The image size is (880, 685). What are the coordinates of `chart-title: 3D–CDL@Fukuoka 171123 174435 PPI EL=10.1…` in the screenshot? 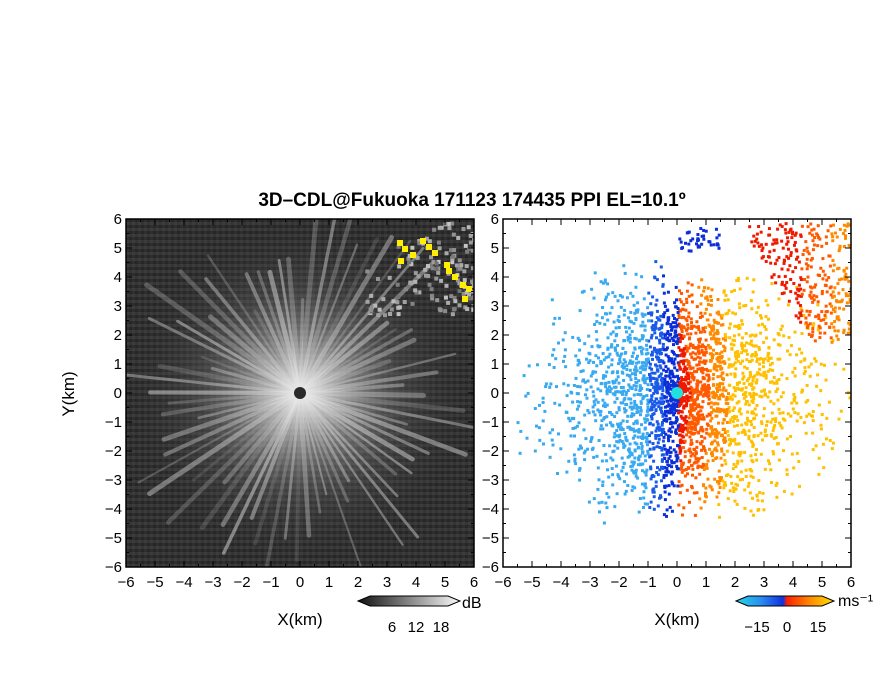 It's located at (471, 200).